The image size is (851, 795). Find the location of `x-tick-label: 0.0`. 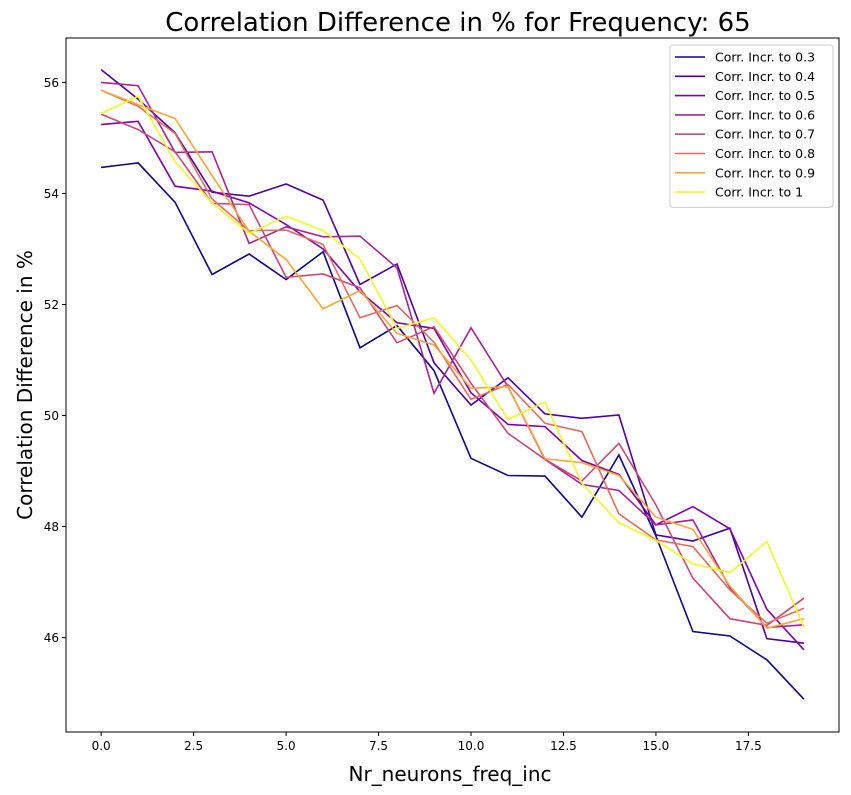

x-tick-label: 0.0 is located at coordinates (101, 746).